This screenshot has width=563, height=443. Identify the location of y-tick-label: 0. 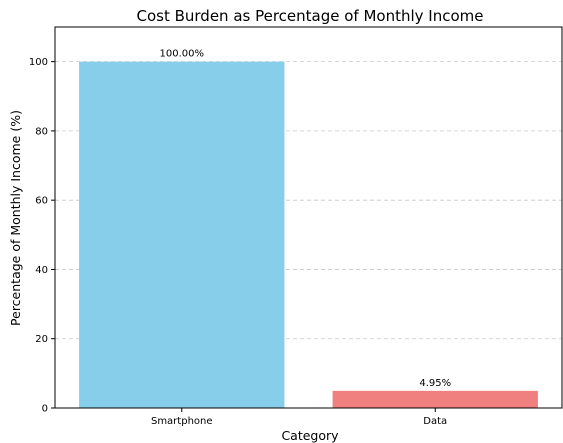
(45, 409).